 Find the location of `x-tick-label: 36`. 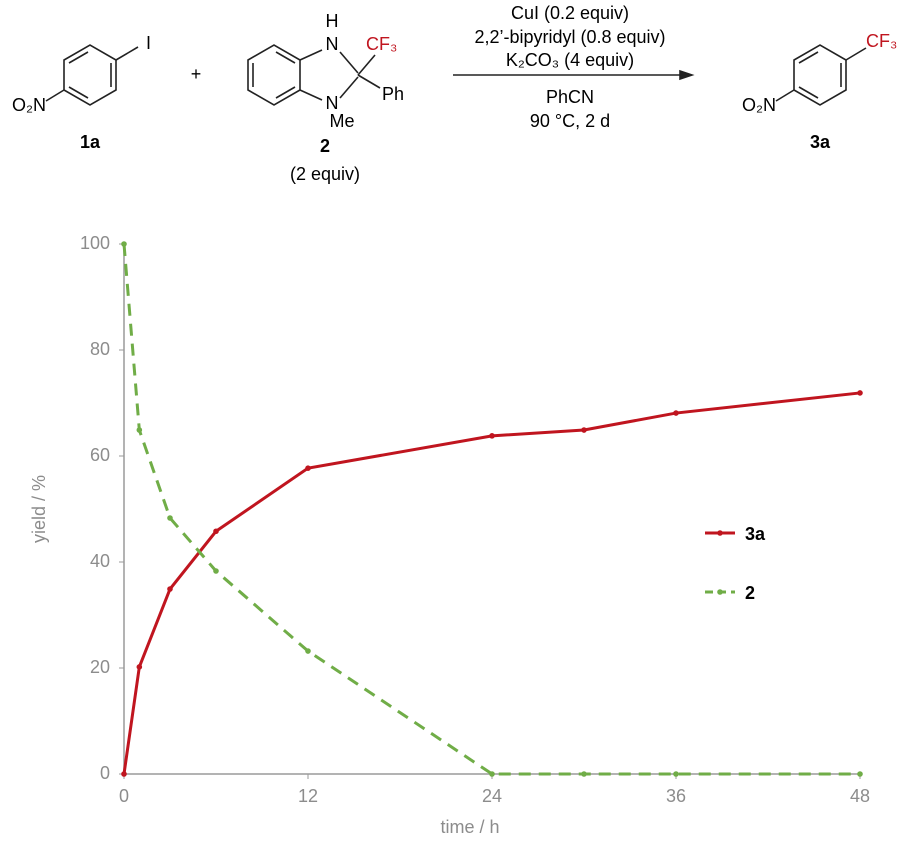

x-tick-label: 36 is located at coordinates (676, 796).